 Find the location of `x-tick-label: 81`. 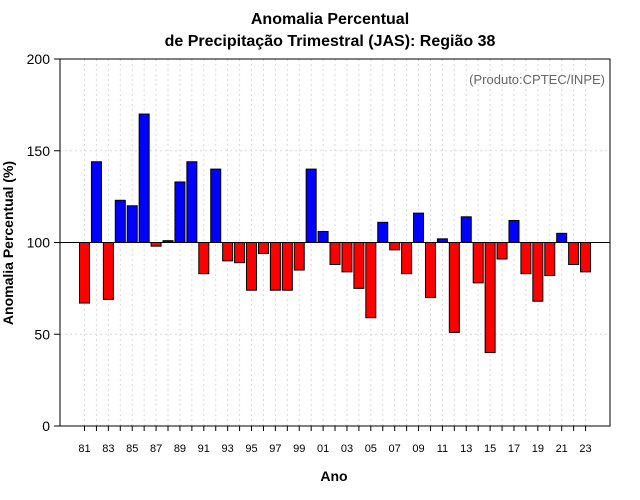

x-tick-label: 81 is located at coordinates (84, 449).